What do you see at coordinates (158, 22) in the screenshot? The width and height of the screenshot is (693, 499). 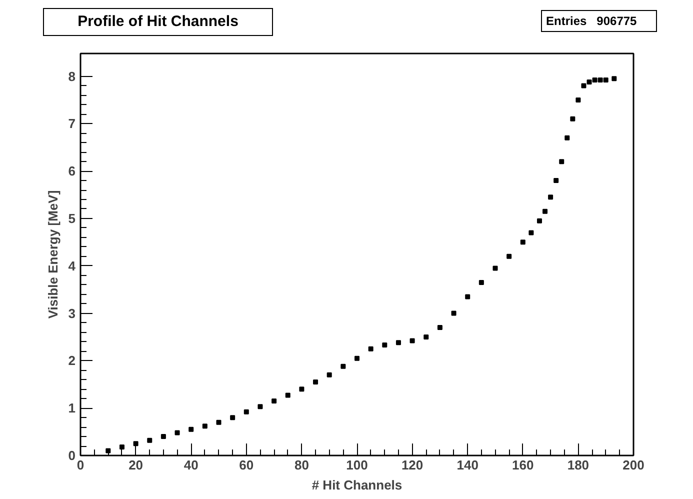 I see `chart-title: Profile of Hit Channels` at bounding box center [158, 22].